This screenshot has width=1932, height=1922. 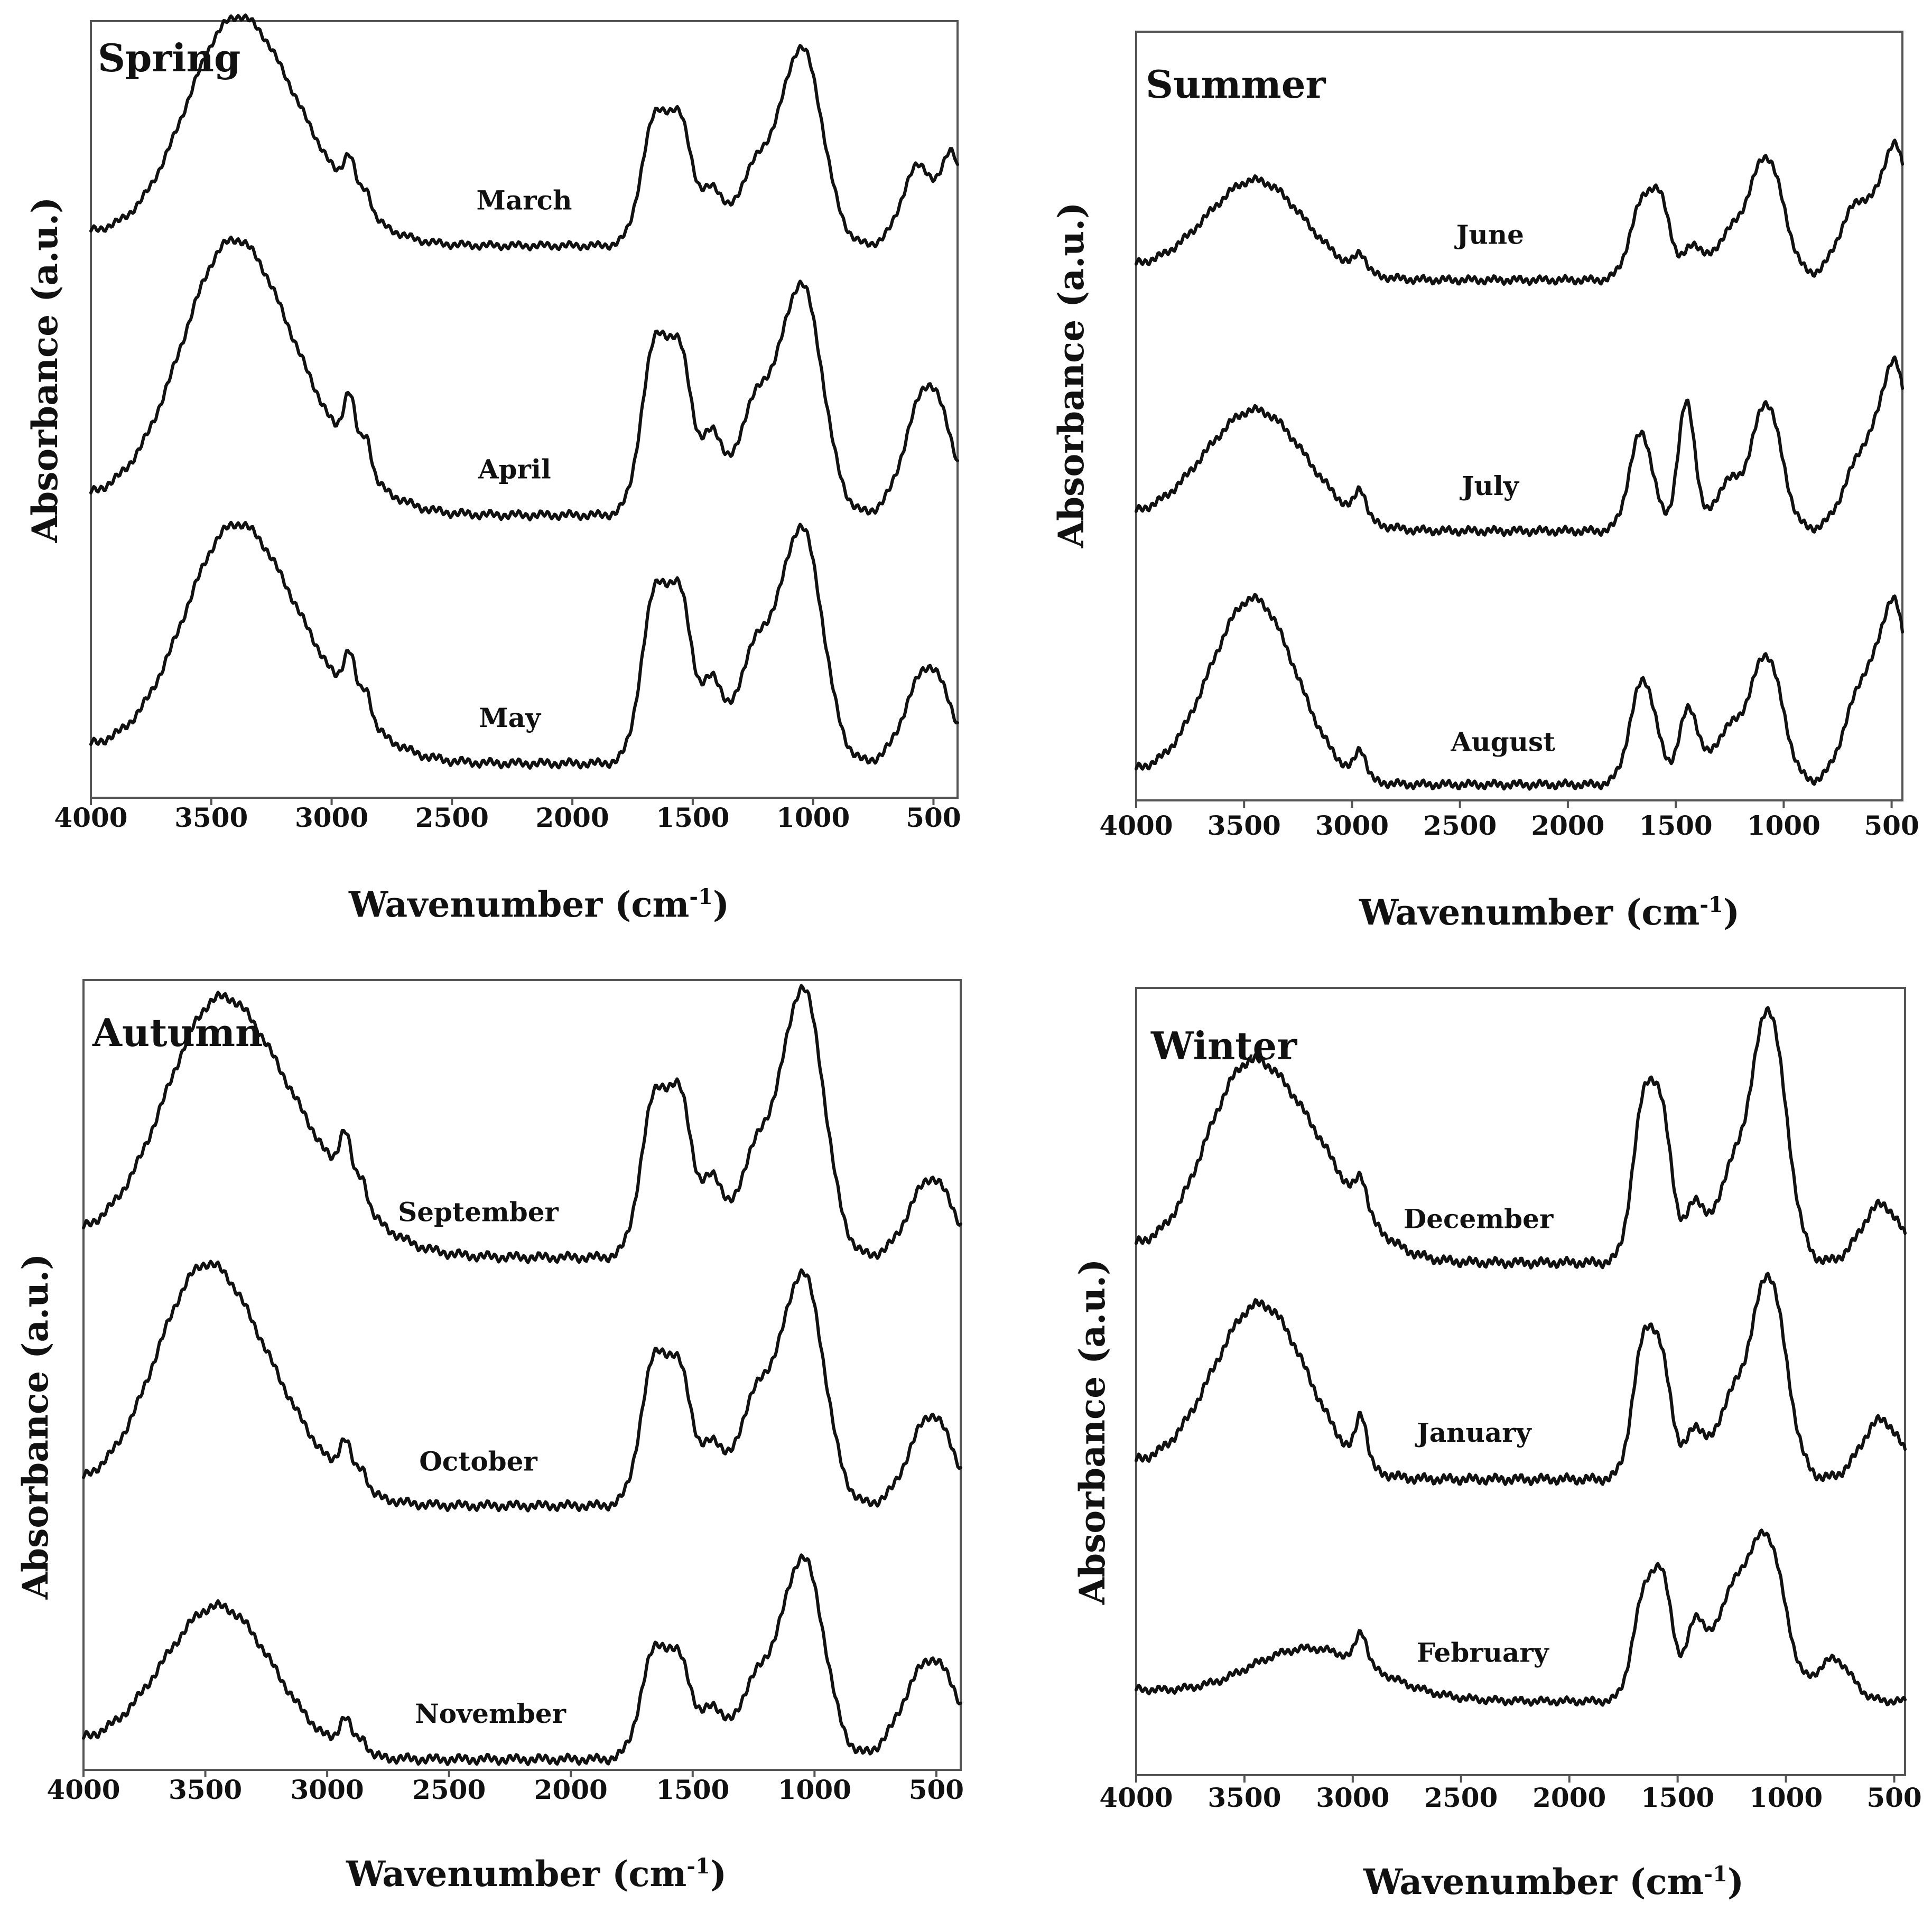 What do you see at coordinates (1483, 1653) in the screenshot?
I see `series-label-february: February` at bounding box center [1483, 1653].